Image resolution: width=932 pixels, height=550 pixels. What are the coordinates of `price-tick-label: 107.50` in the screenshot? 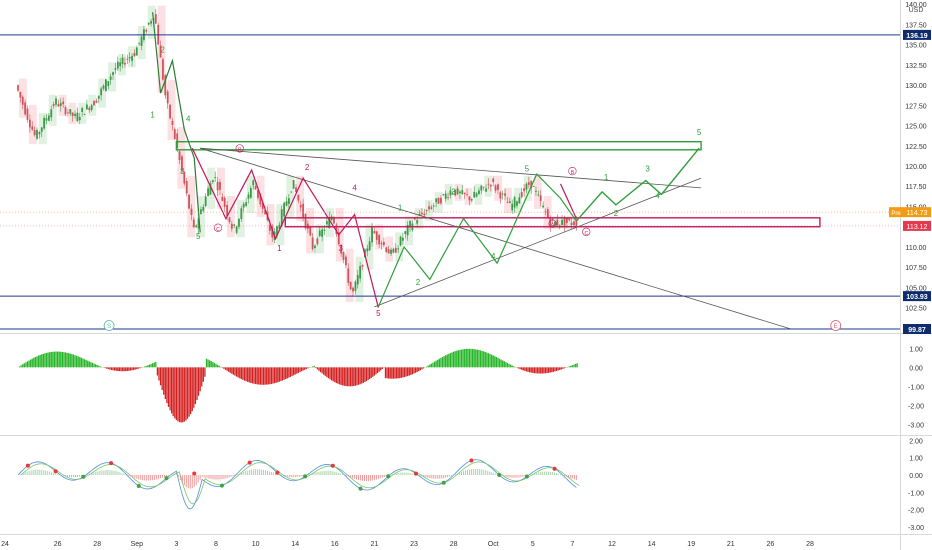 It's located at (916, 268).